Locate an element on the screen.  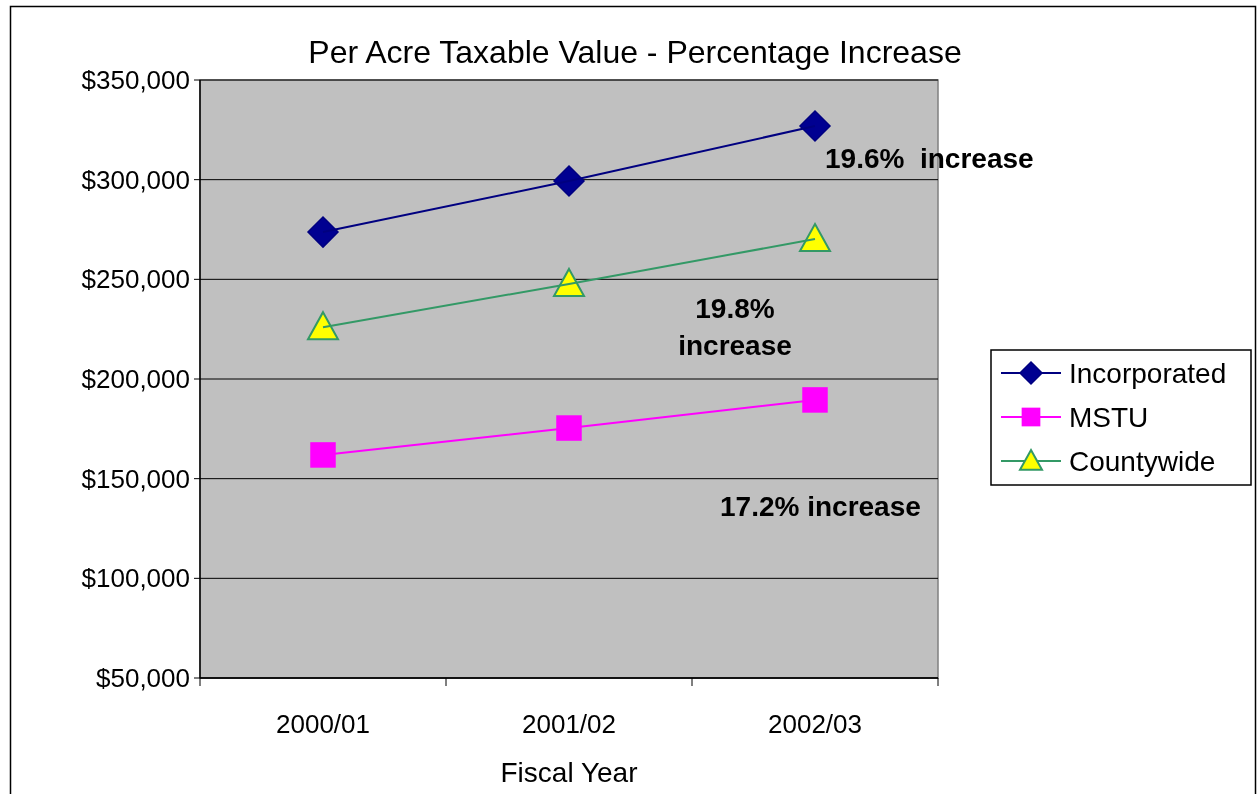
legend-label: MSTU is located at coordinates (1109, 417).